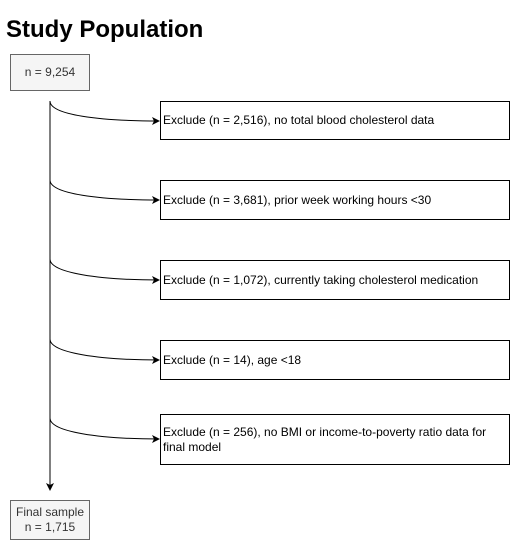 The width and height of the screenshot is (511, 541). I want to click on start-population-box: n = 9,254, so click(50, 72).